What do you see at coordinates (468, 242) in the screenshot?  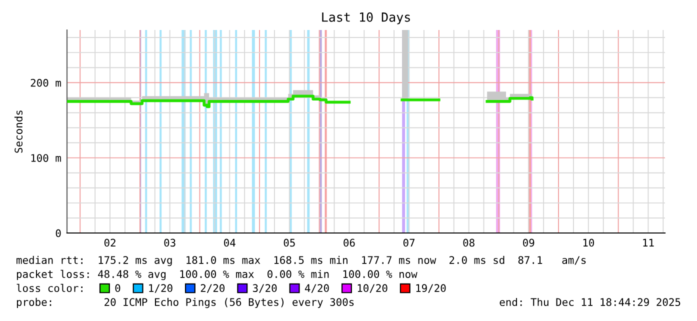 I see `x-tick-label: 08` at bounding box center [468, 242].